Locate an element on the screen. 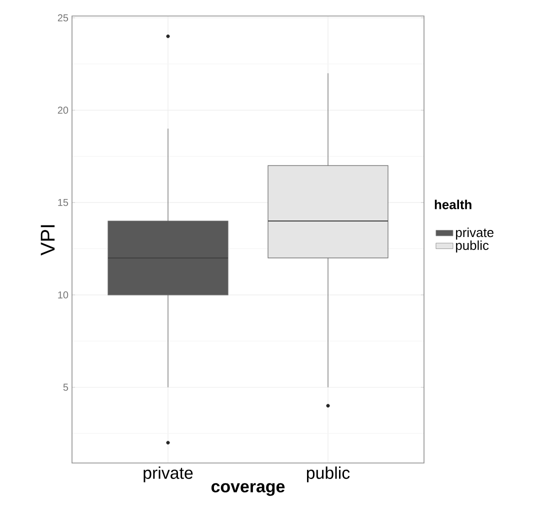 This screenshot has width=543, height=529. legend-label: public is located at coordinates (472, 246).